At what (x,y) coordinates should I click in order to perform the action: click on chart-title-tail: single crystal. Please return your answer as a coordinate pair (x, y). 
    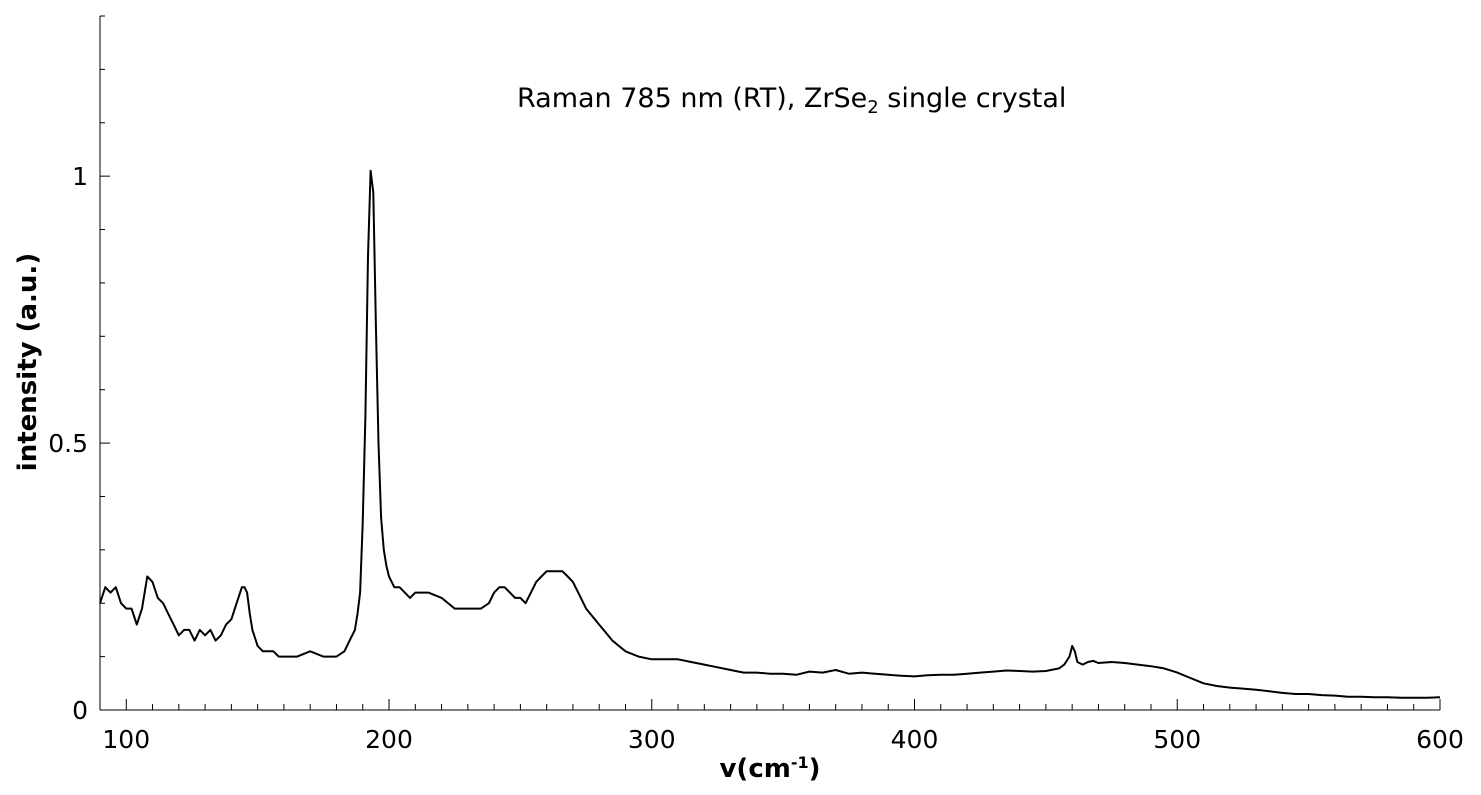
    Looking at the image, I should click on (973, 98).